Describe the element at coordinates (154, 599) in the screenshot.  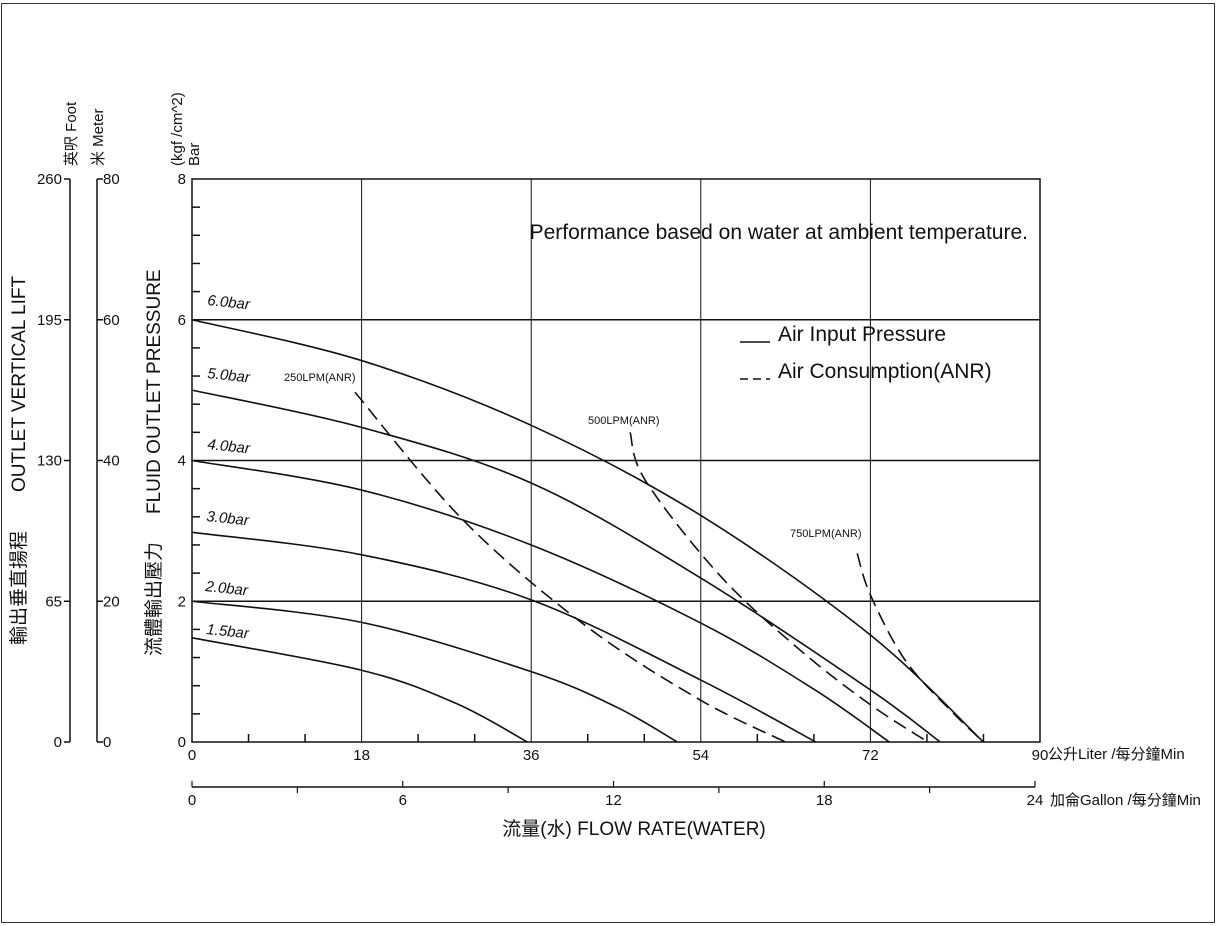
I see `pressure-axis-title-cn: 流體輸出壓力` at that location.